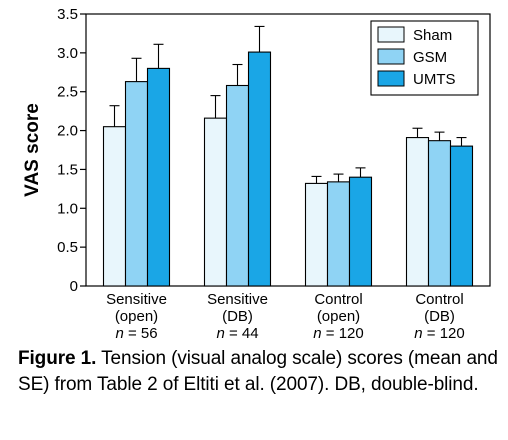 Image resolution: width=508 pixels, height=440 pixels. Describe the element at coordinates (67, 14) in the screenshot. I see `y-tick-label: 3.5` at that location.